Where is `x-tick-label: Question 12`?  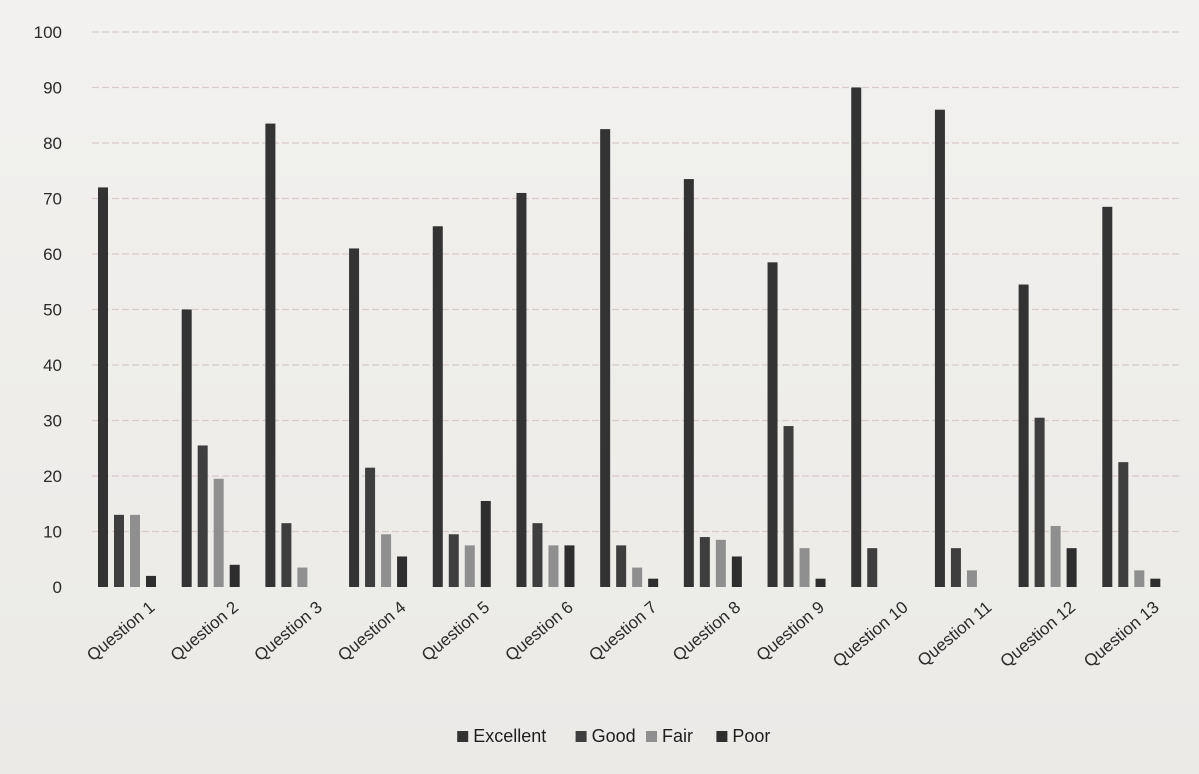 x-tick-label: Question 12 is located at coordinates (1038, 634).